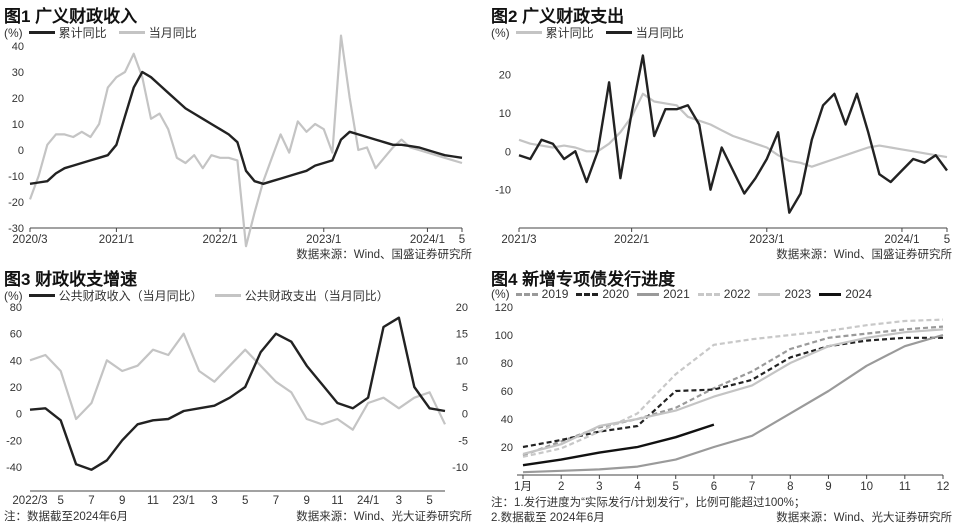 The height and width of the screenshot is (527, 960). What do you see at coordinates (599, 487) in the screenshot?
I see `chart4-xtick-2: 3` at bounding box center [599, 487].